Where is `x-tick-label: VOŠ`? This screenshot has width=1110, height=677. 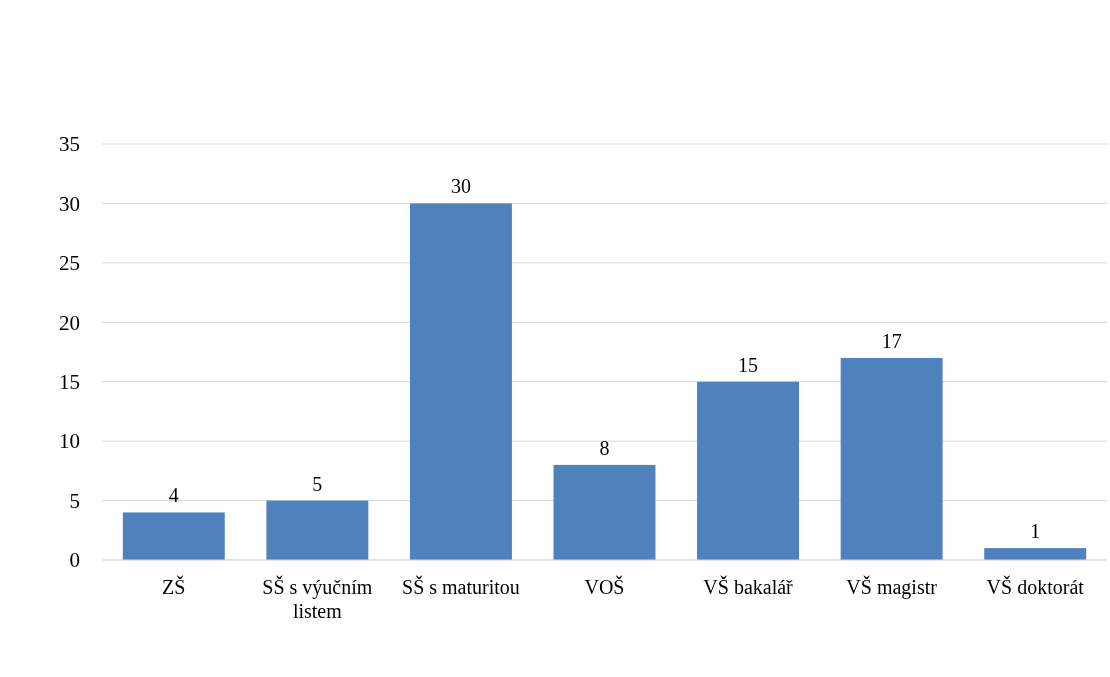 x-tick-label: VOŠ is located at coordinates (604, 586).